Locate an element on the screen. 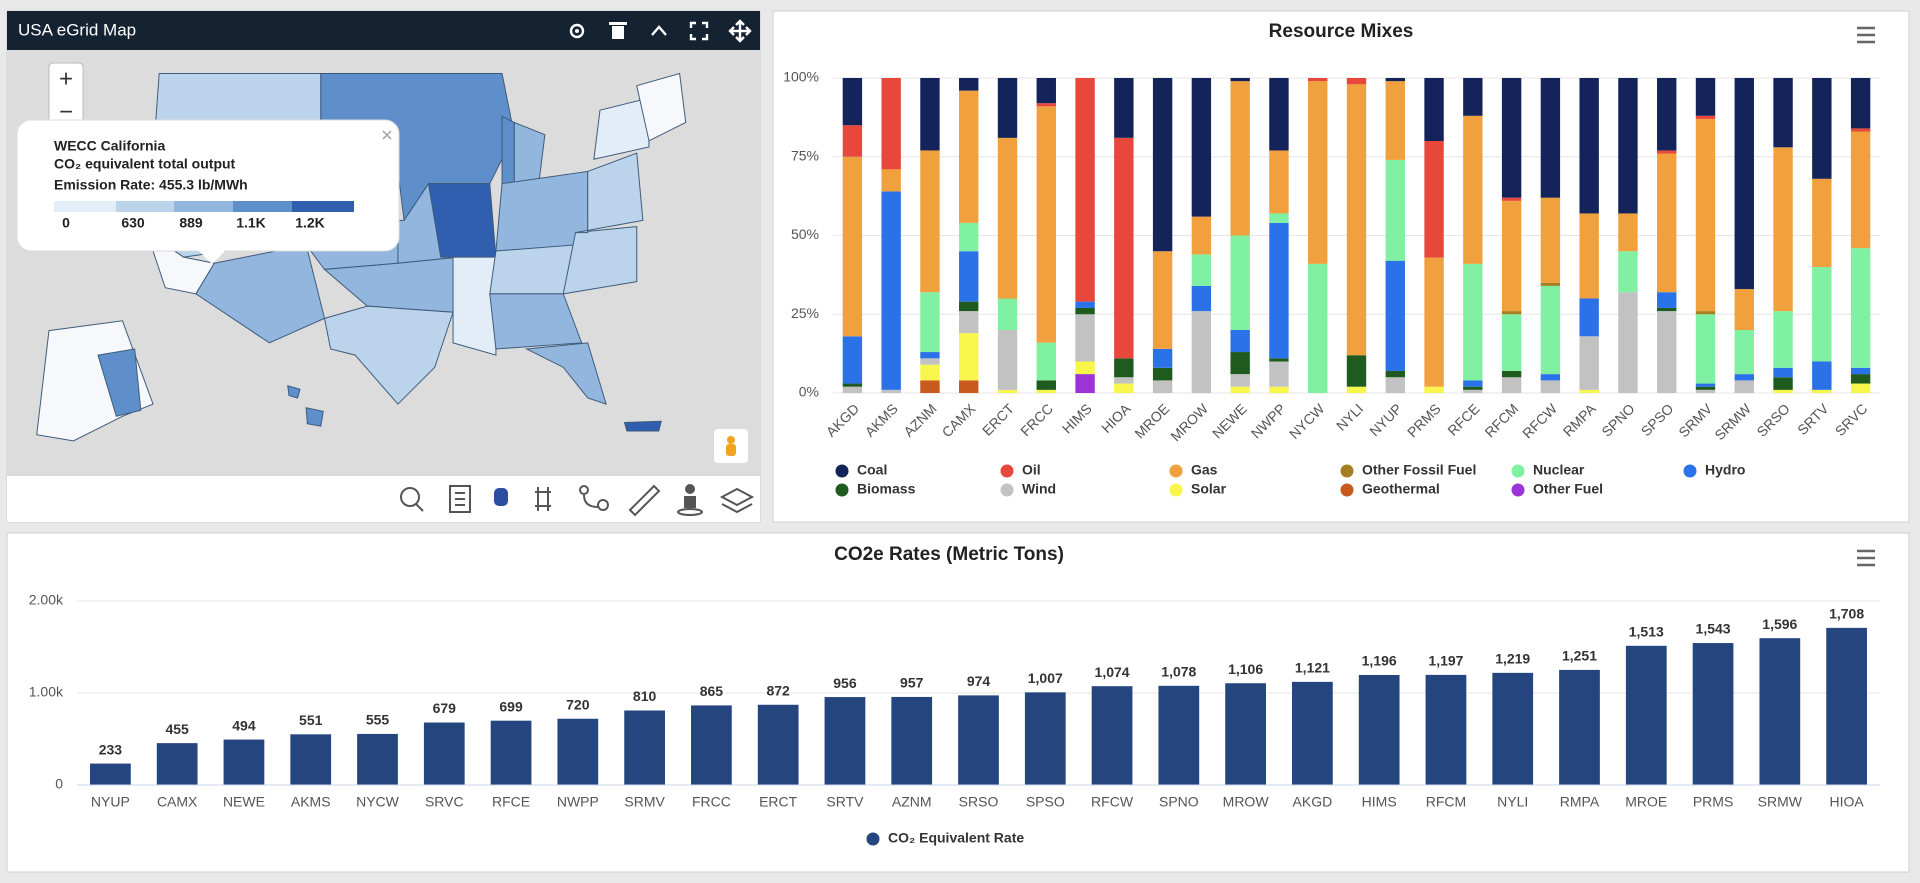 The width and height of the screenshot is (1920, 883). x-tick-label: SRTV is located at coordinates (845, 802).